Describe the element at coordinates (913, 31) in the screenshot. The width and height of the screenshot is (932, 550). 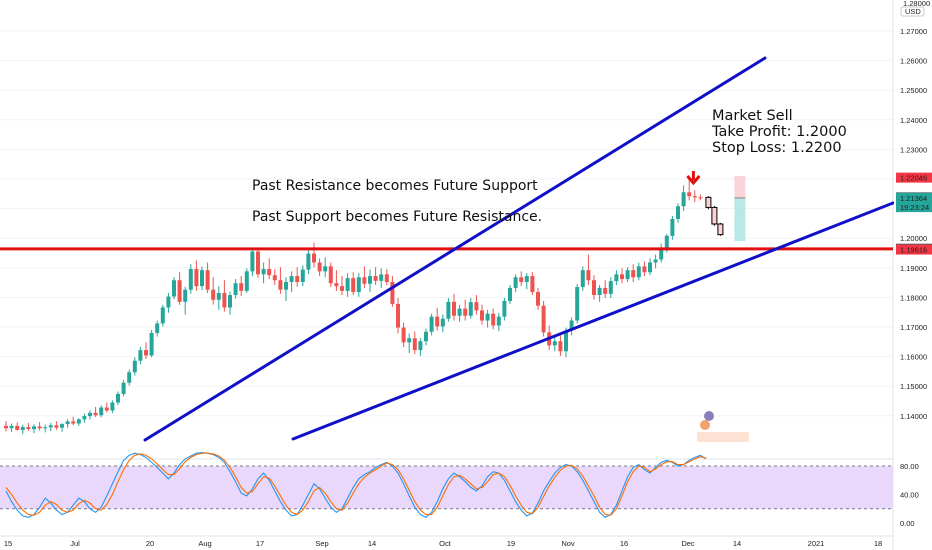
I see `price-tick: 1.27000` at that location.